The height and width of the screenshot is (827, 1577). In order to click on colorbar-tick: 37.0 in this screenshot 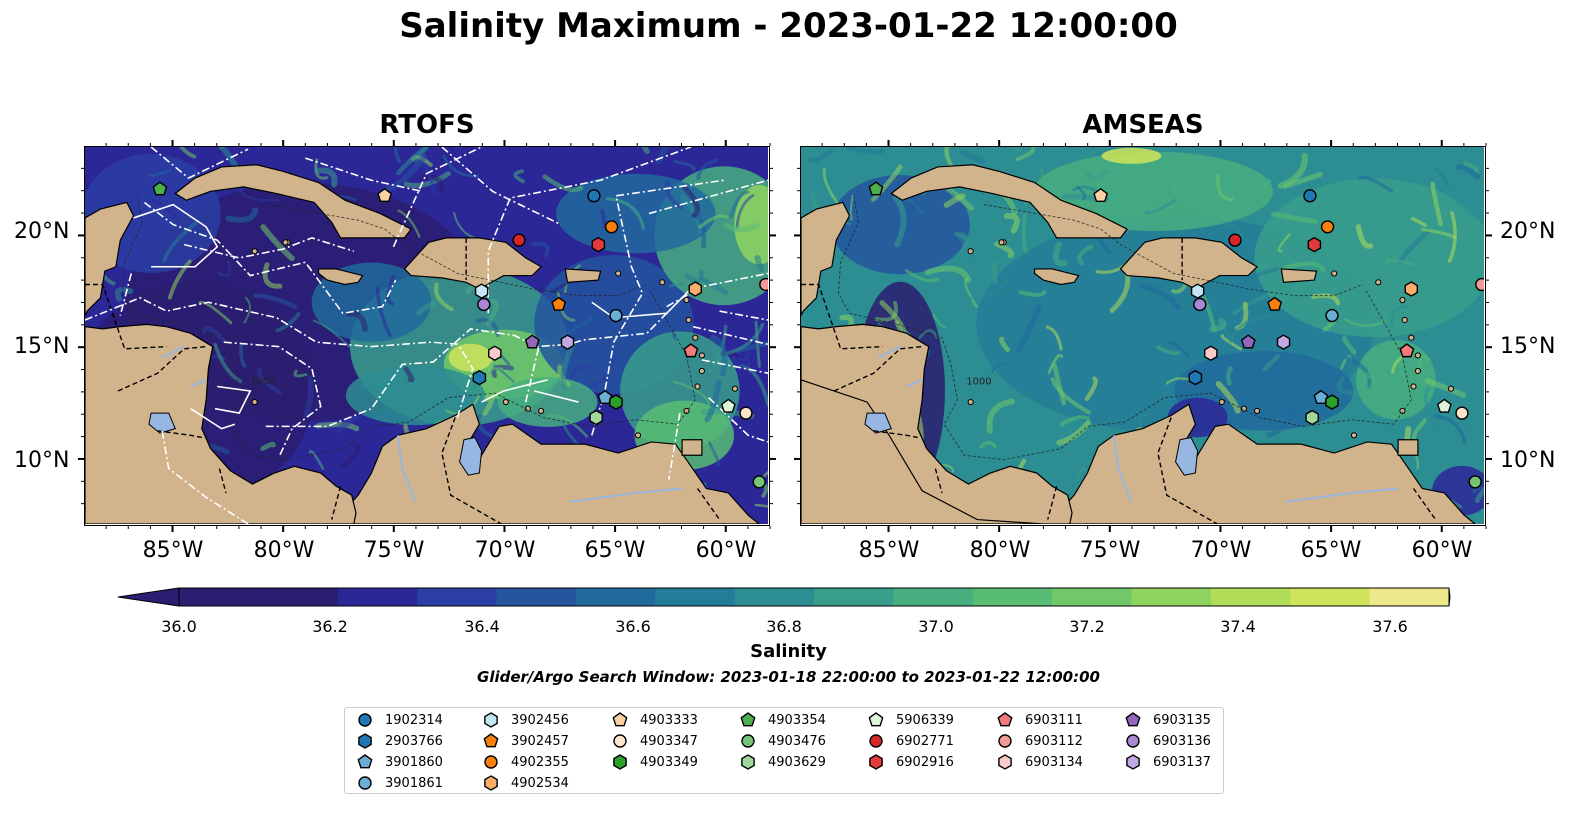, I will do `click(936, 626)`.